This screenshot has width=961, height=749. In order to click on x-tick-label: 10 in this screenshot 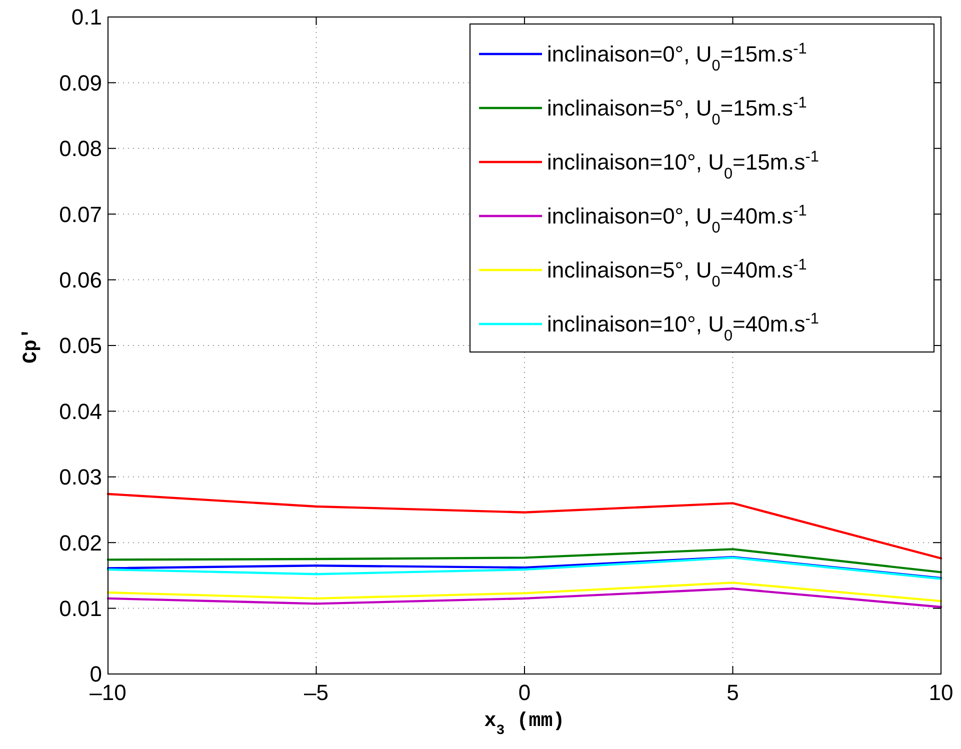, I will do `click(941, 692)`.